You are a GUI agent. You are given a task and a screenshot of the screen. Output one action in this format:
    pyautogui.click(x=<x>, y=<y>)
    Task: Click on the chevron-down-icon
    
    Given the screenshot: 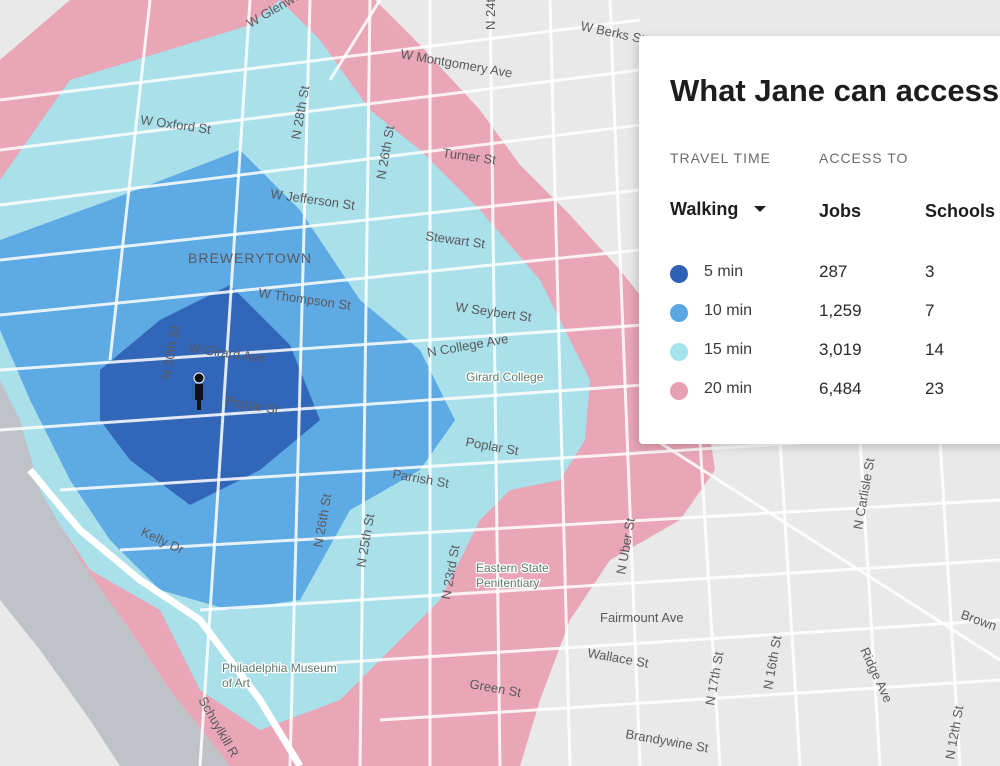 What is the action you would take?
    pyautogui.click(x=760, y=209)
    